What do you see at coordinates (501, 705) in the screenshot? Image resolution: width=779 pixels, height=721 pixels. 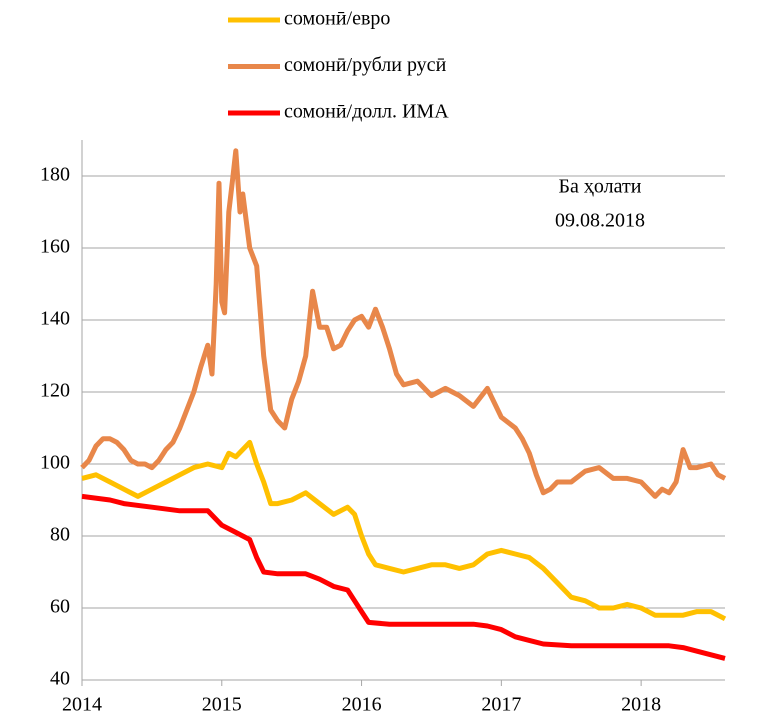 I see `x-tick-label: 2017` at bounding box center [501, 705].